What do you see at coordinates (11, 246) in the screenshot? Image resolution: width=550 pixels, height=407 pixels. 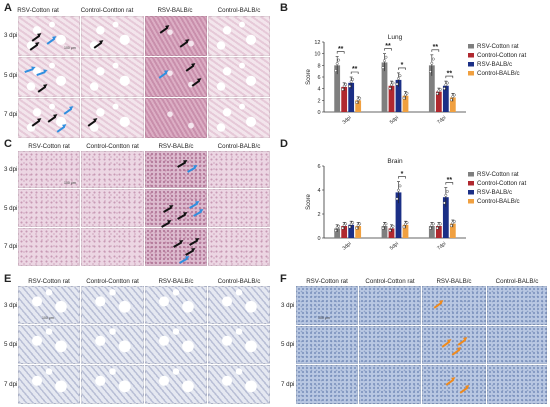 I see `panel-c-row-label: 7 dpi` at bounding box center [11, 246].